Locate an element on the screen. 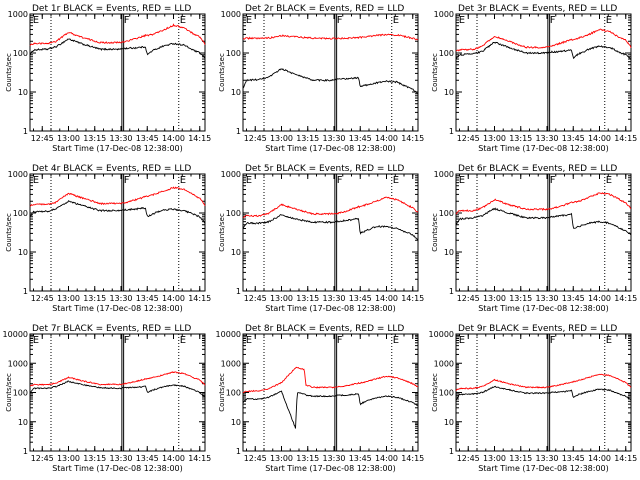 Image resolution: width=640 pixels, height=480 pixels. chart-title: Det 9r BLACK = Events, RED = LLD is located at coordinates (537, 329).